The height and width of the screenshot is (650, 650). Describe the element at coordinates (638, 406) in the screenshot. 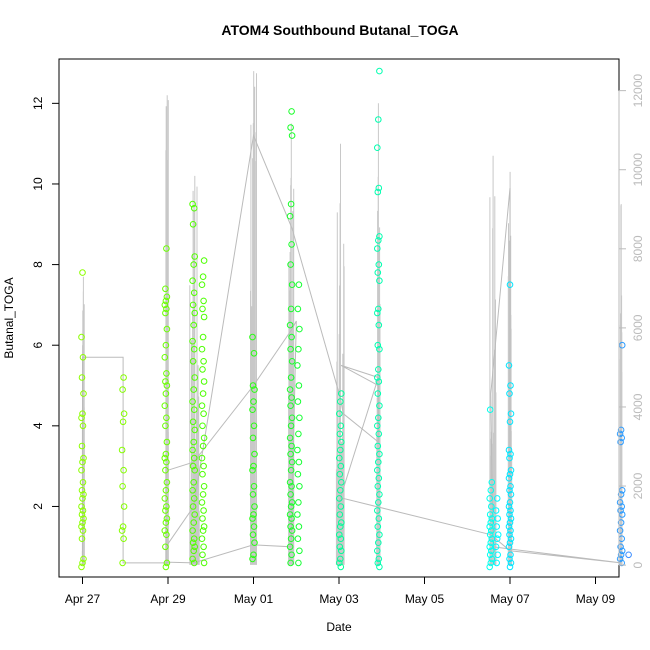

I see `y2-tick-label: 4000` at that location.